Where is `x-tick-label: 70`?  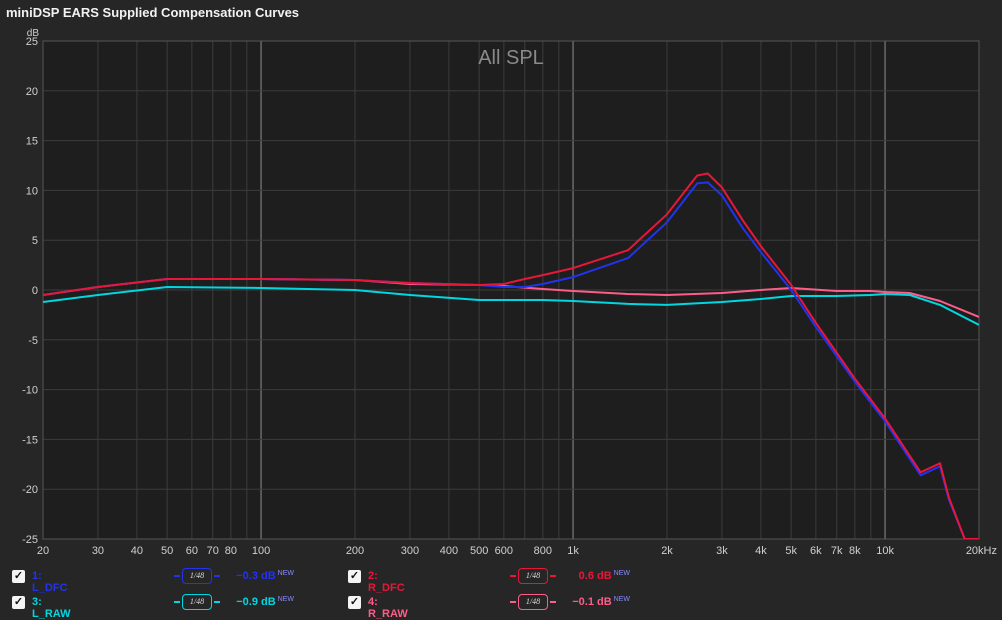
x-tick-label: 70 is located at coordinates (213, 551).